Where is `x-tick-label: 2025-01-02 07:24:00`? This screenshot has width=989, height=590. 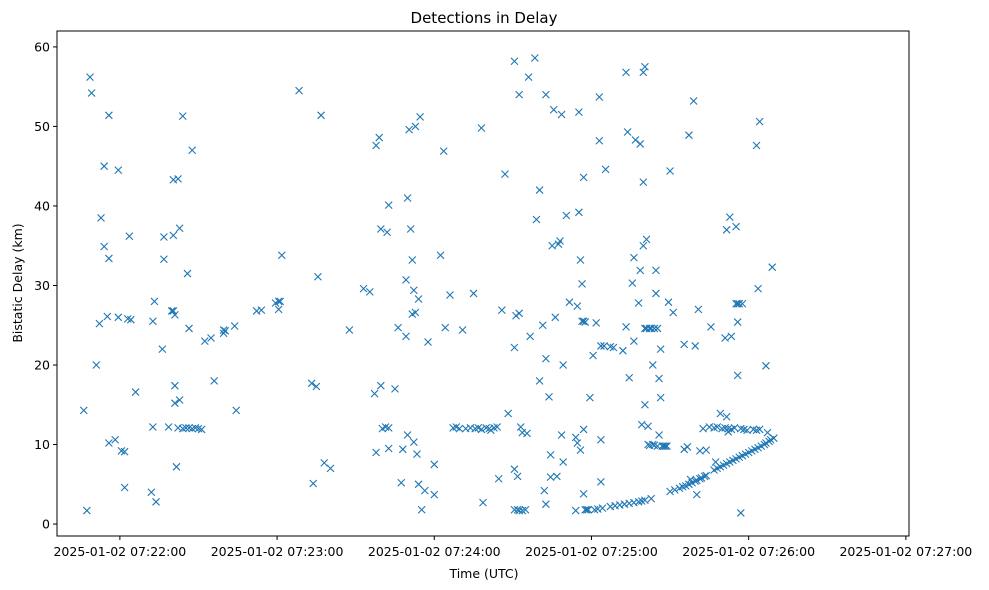
x-tick-label: 2025-01-02 07:24:00 is located at coordinates (434, 551).